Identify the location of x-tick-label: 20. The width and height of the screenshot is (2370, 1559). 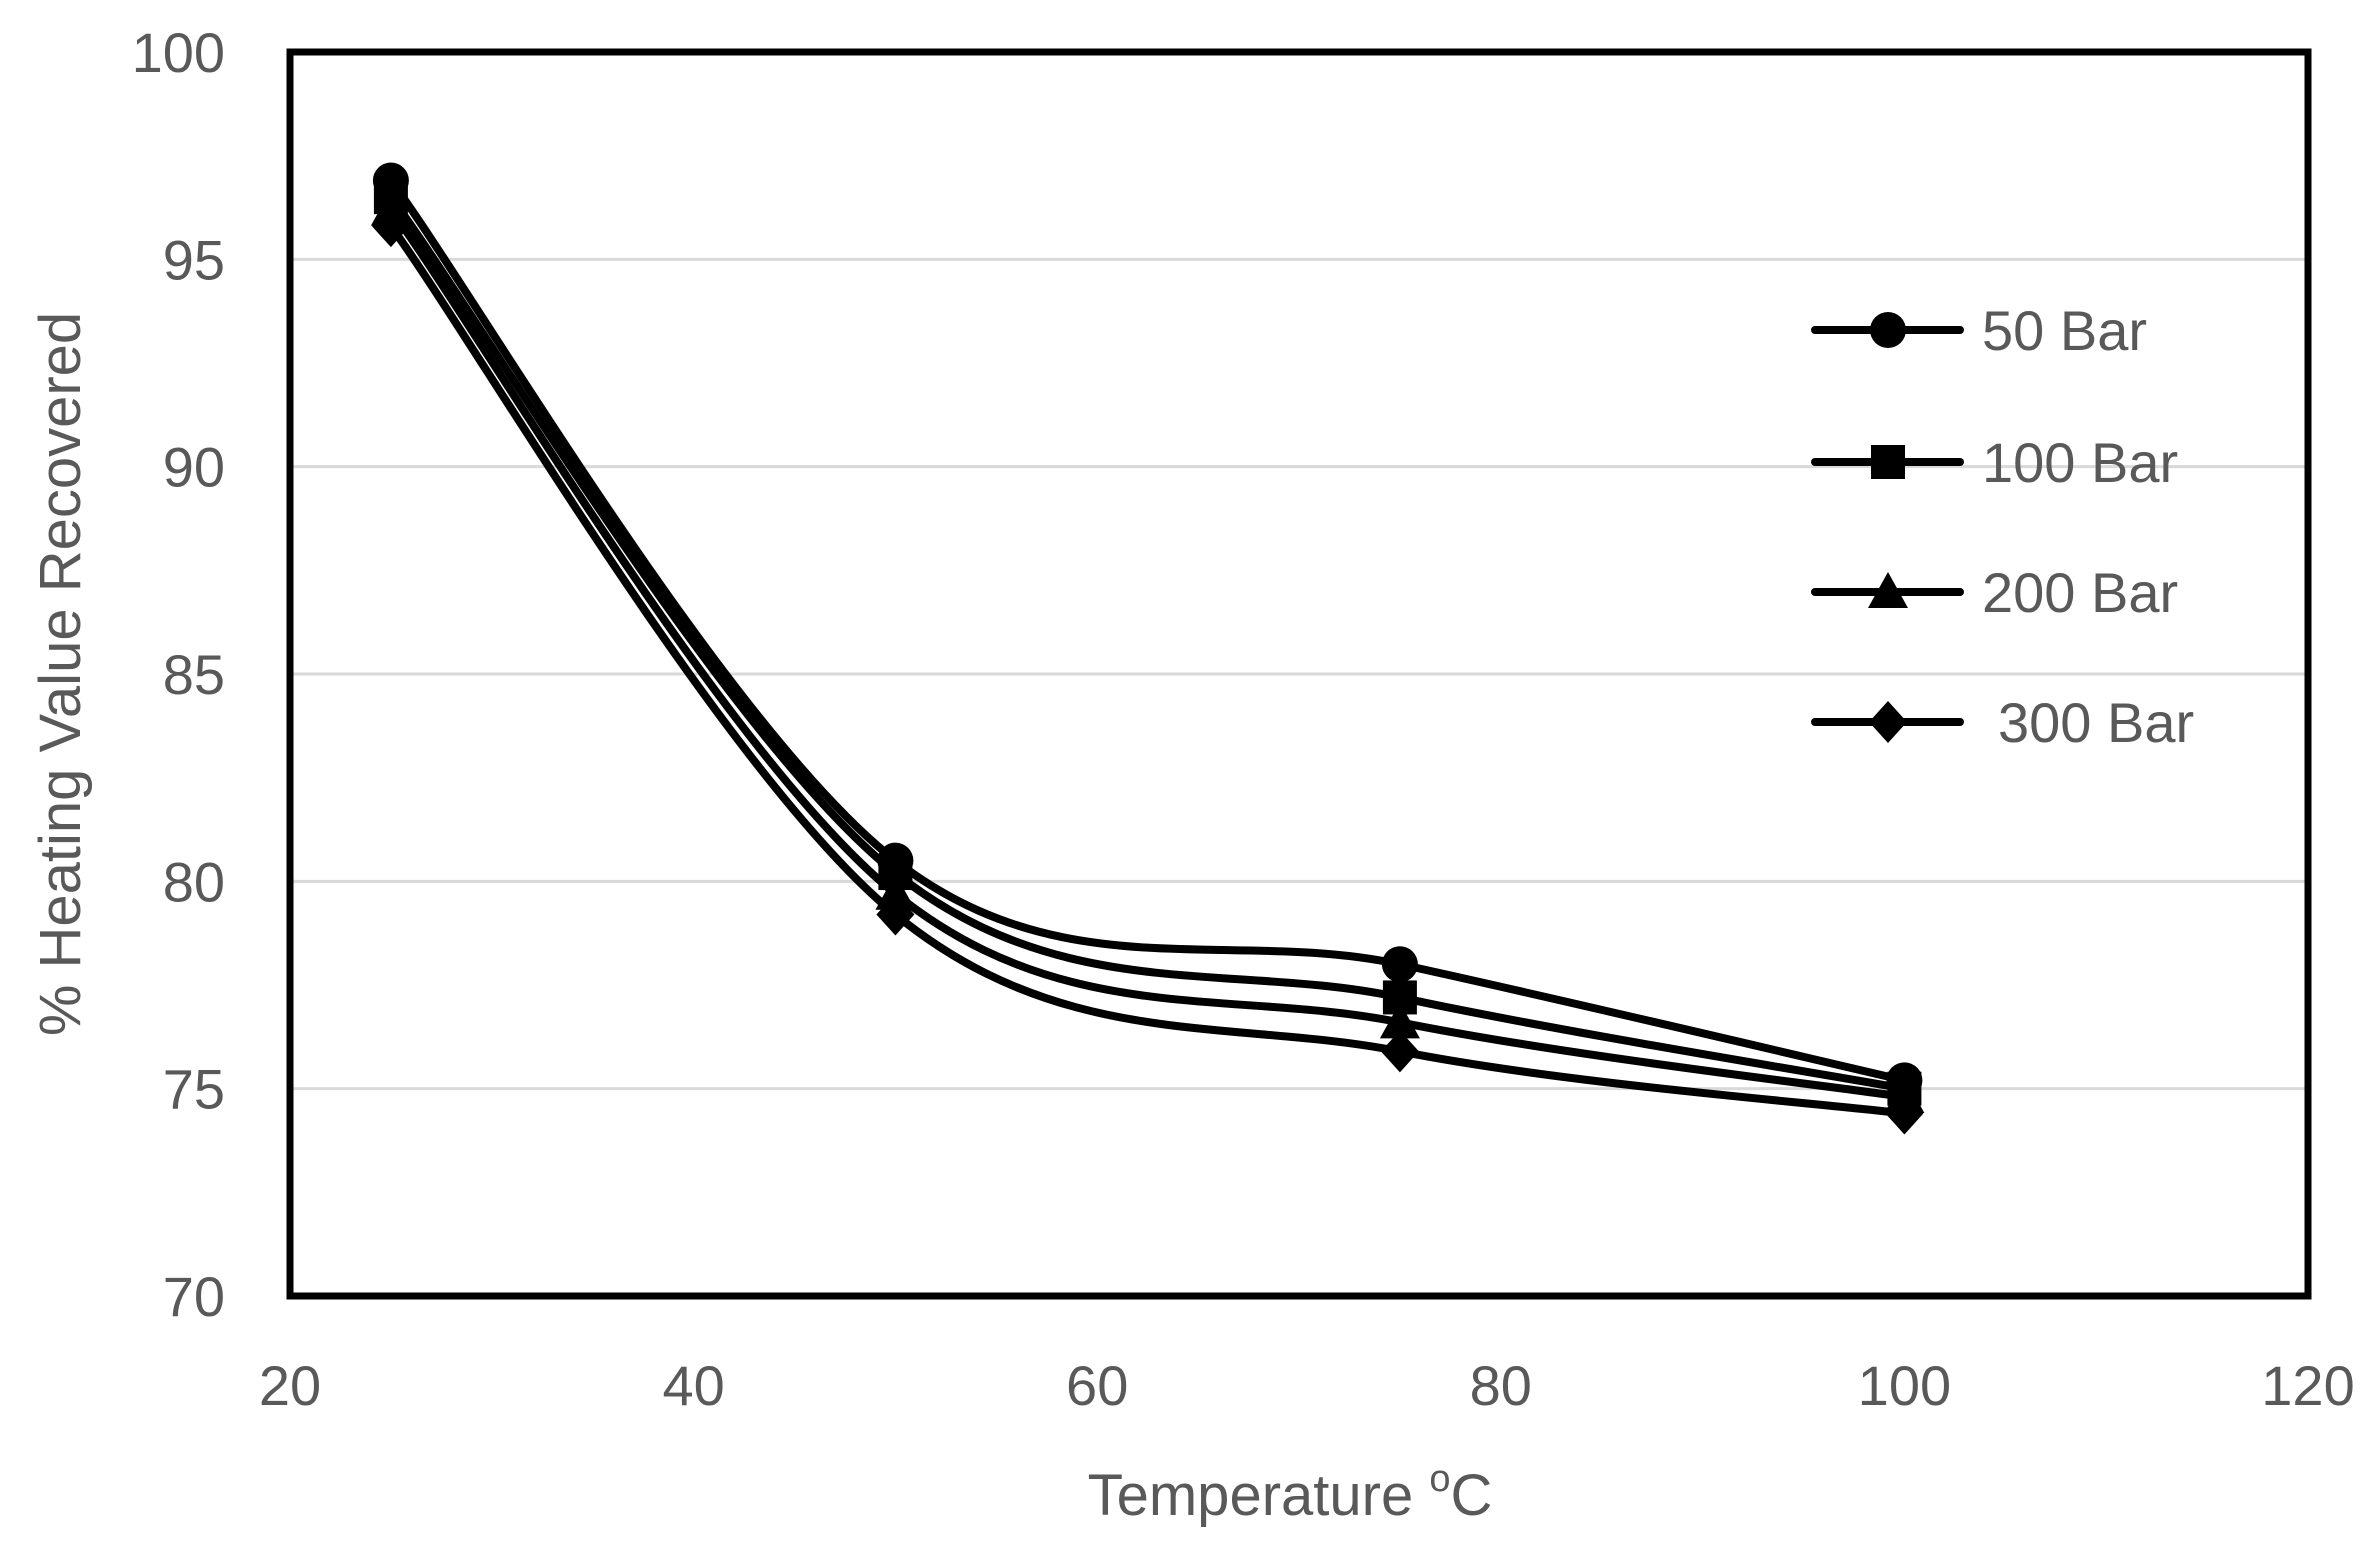
(290, 1385).